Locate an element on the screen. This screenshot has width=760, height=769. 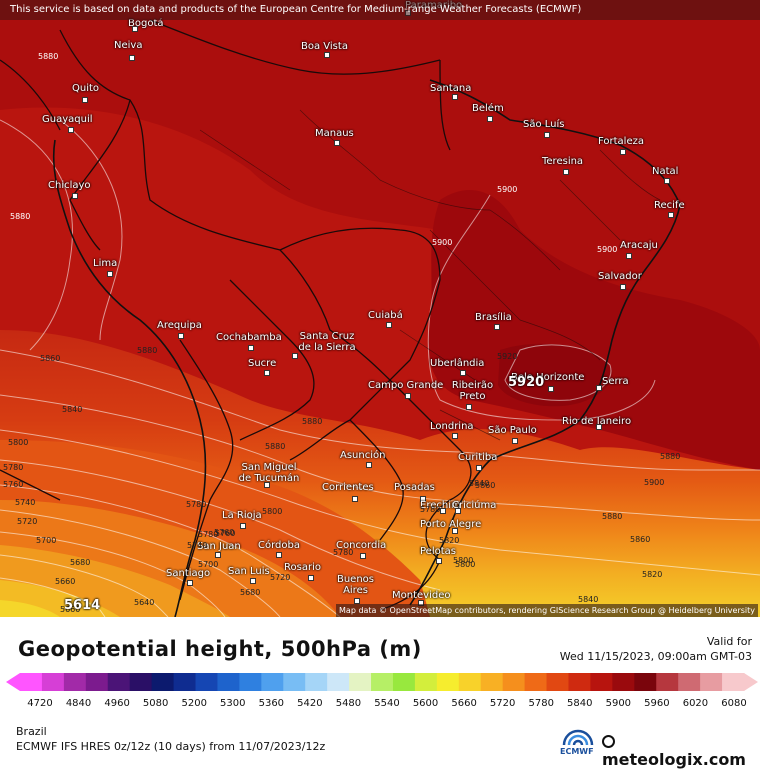
city-marker-recife is located at coordinates (671, 215).